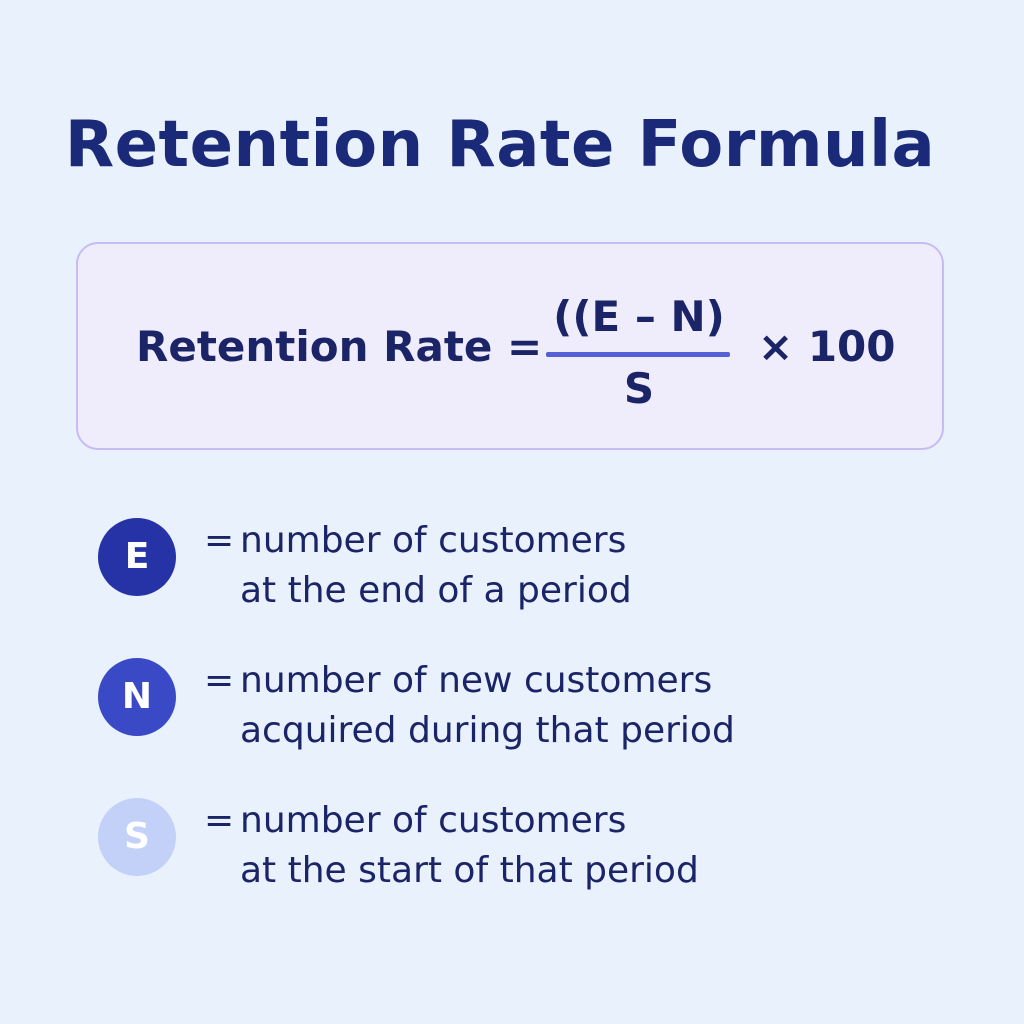 The height and width of the screenshot is (1024, 1024). I want to click on definition-text-line1: number of new customers, so click(476, 680).